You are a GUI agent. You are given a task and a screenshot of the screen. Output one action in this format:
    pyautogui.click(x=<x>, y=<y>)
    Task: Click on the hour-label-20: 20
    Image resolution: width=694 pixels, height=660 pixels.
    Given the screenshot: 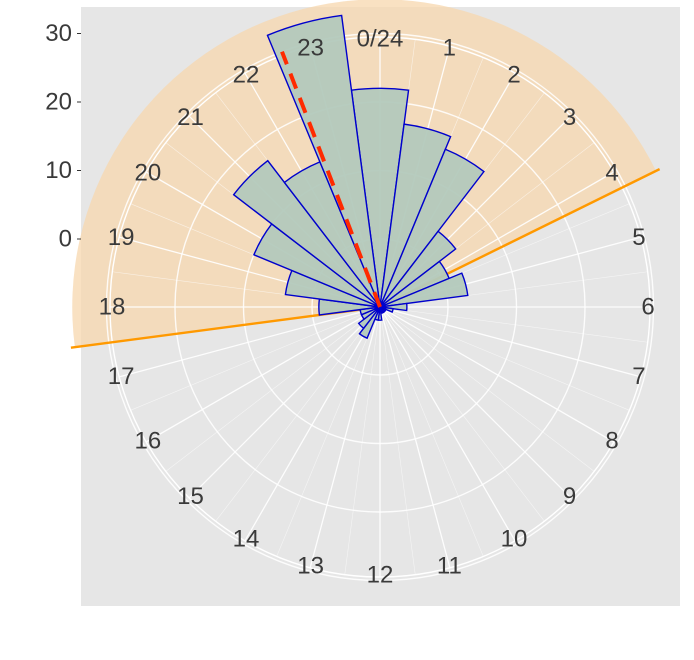 What is the action you would take?
    pyautogui.click(x=148, y=173)
    